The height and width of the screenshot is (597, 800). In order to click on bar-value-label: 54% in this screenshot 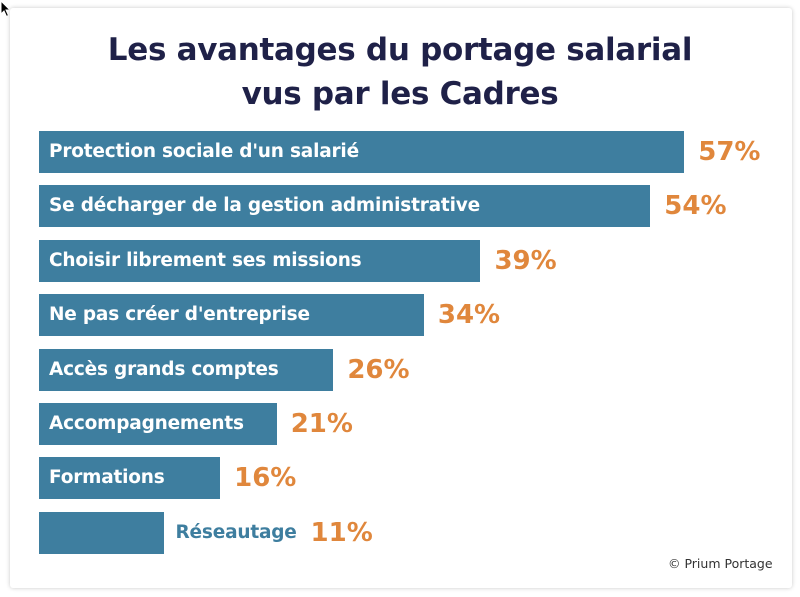, I will do `click(695, 206)`.